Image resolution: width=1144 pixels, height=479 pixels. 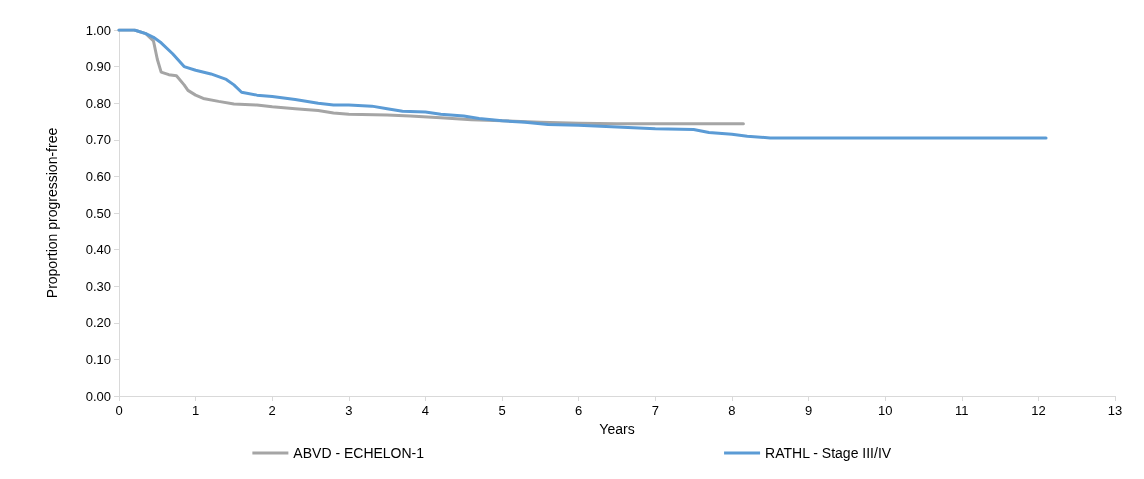 What do you see at coordinates (359, 453) in the screenshot?
I see `legend-label: ABVD - ECHELON-1` at bounding box center [359, 453].